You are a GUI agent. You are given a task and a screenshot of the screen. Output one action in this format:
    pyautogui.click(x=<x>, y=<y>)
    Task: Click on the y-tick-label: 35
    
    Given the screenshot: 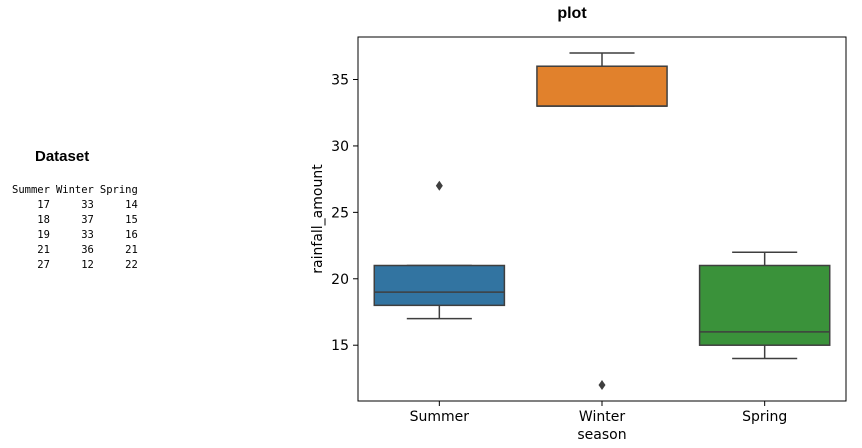 What is the action you would take?
    pyautogui.click(x=340, y=81)
    